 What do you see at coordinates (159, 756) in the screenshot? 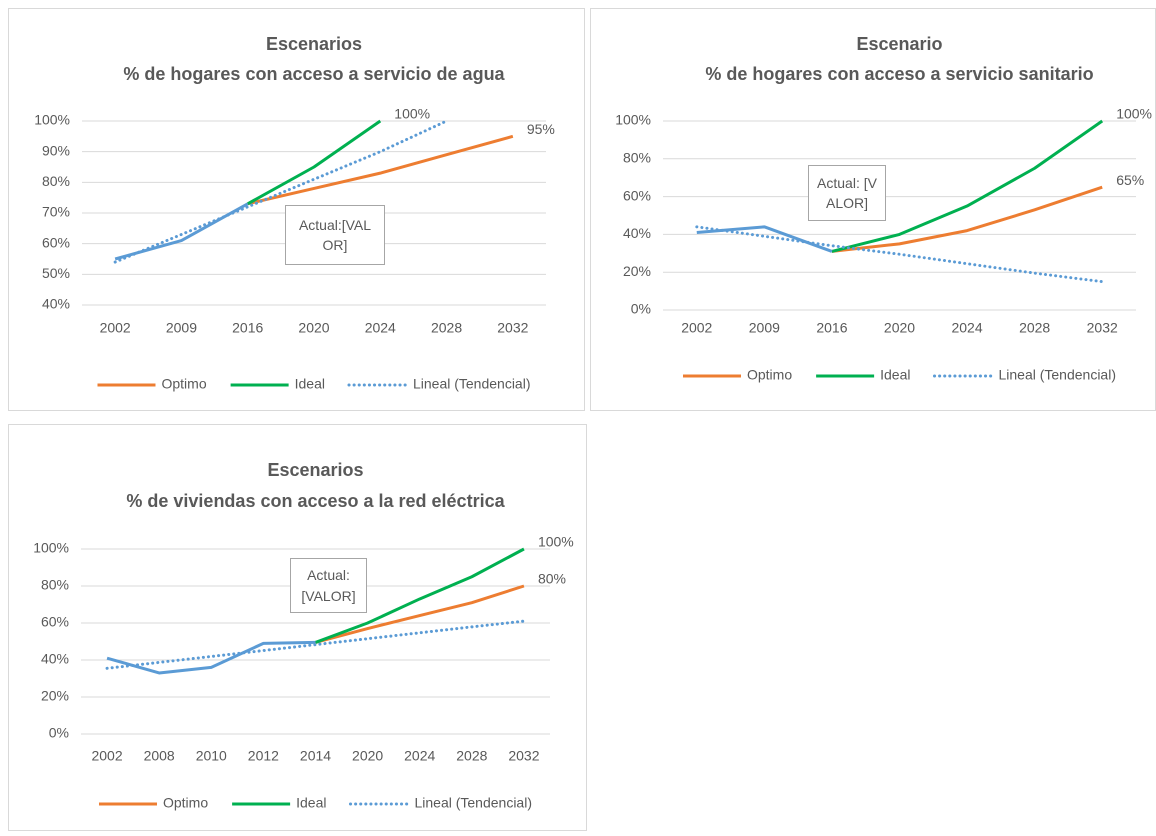
I see `x-tick-label: 2008` at bounding box center [159, 756].